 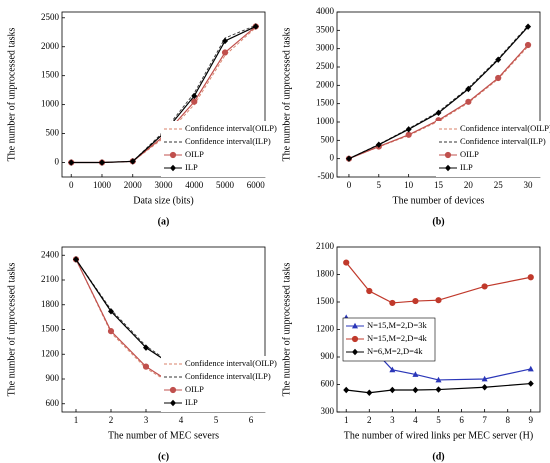 I want to click on legend-label: N=6,M=2,D=4k, so click(x=395, y=351).